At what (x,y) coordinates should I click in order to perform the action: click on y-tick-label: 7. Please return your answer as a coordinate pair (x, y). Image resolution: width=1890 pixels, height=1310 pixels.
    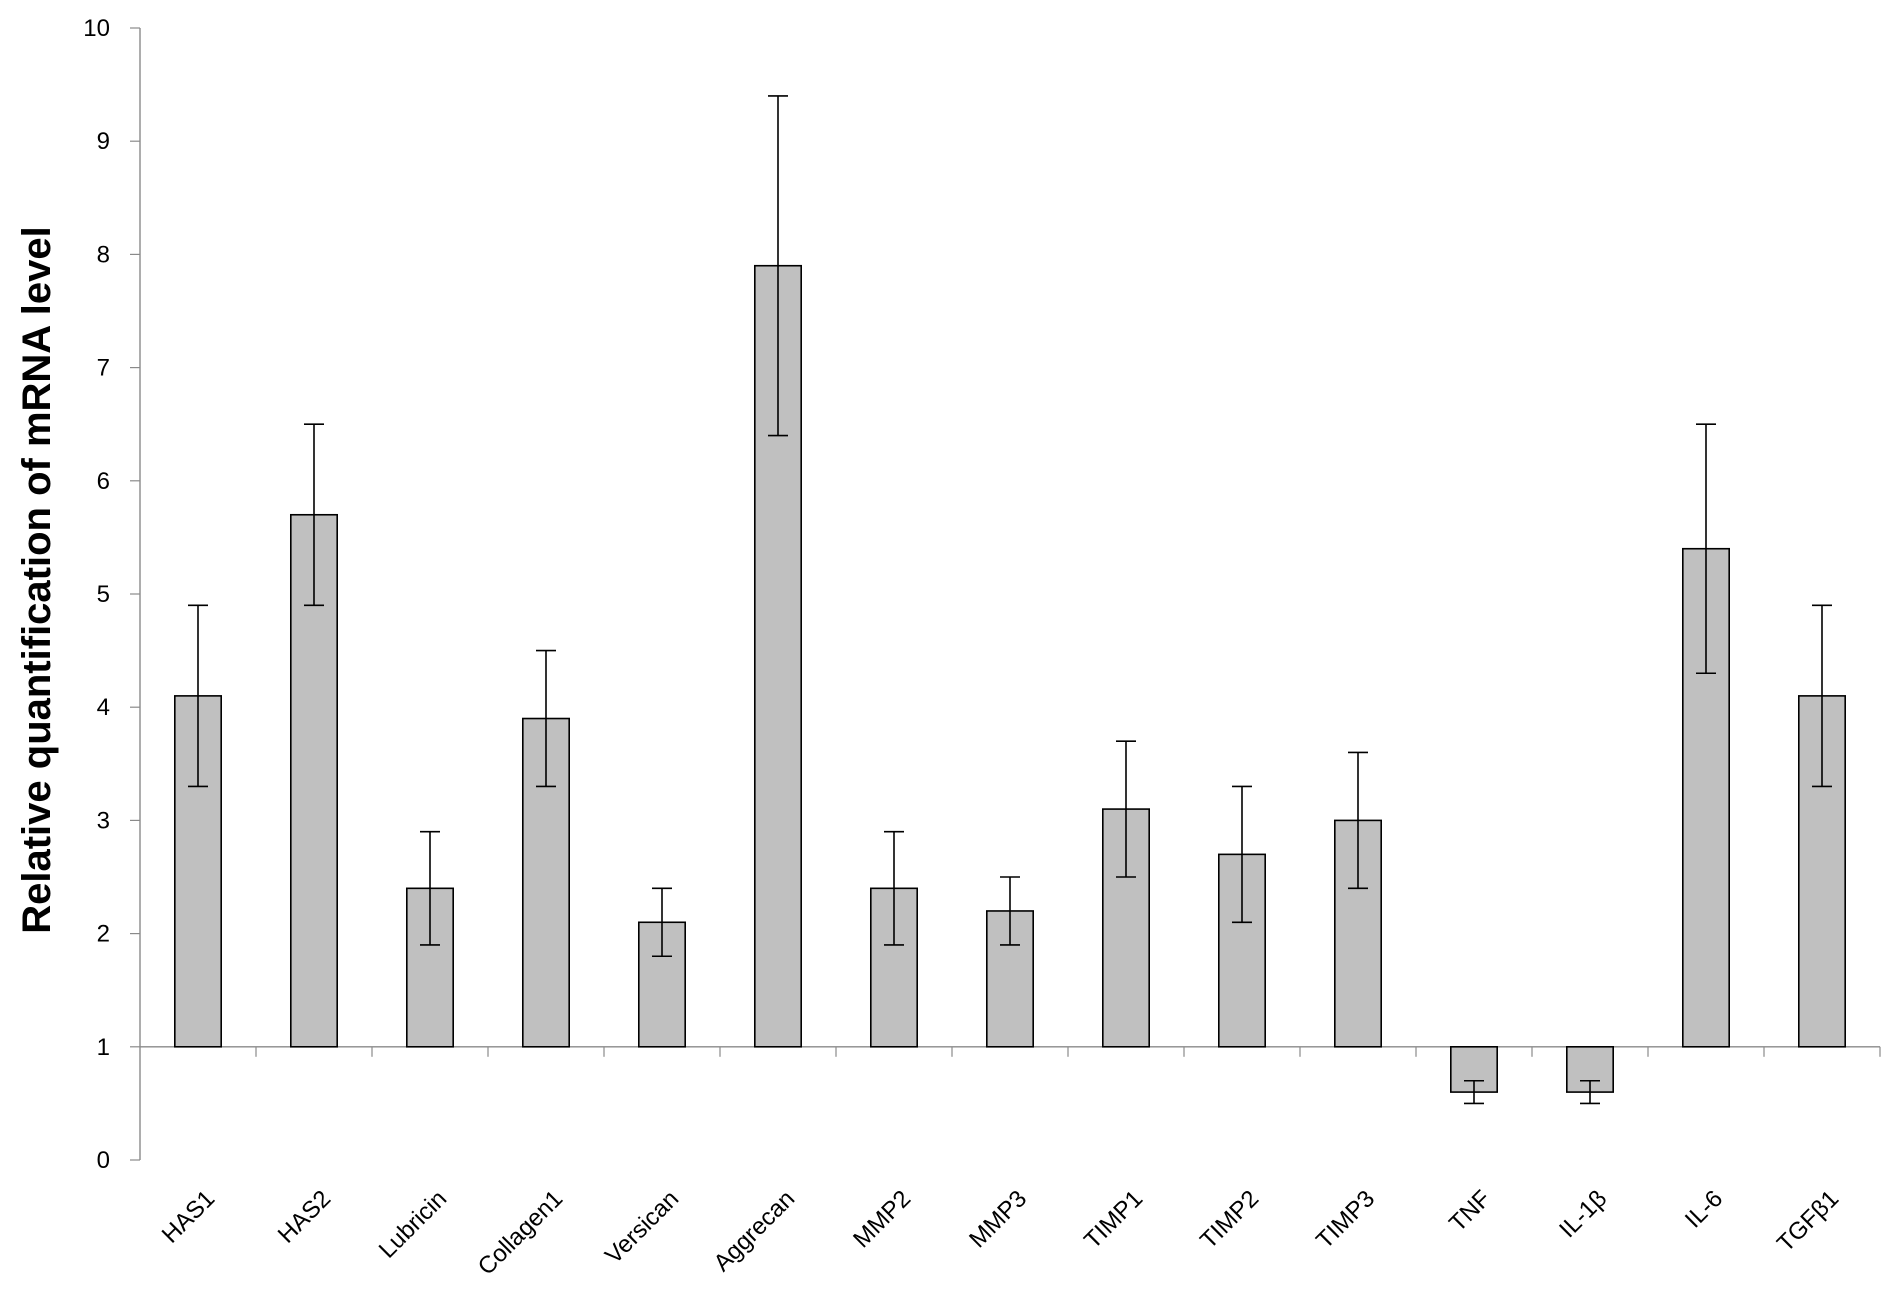
    Looking at the image, I should click on (103, 368).